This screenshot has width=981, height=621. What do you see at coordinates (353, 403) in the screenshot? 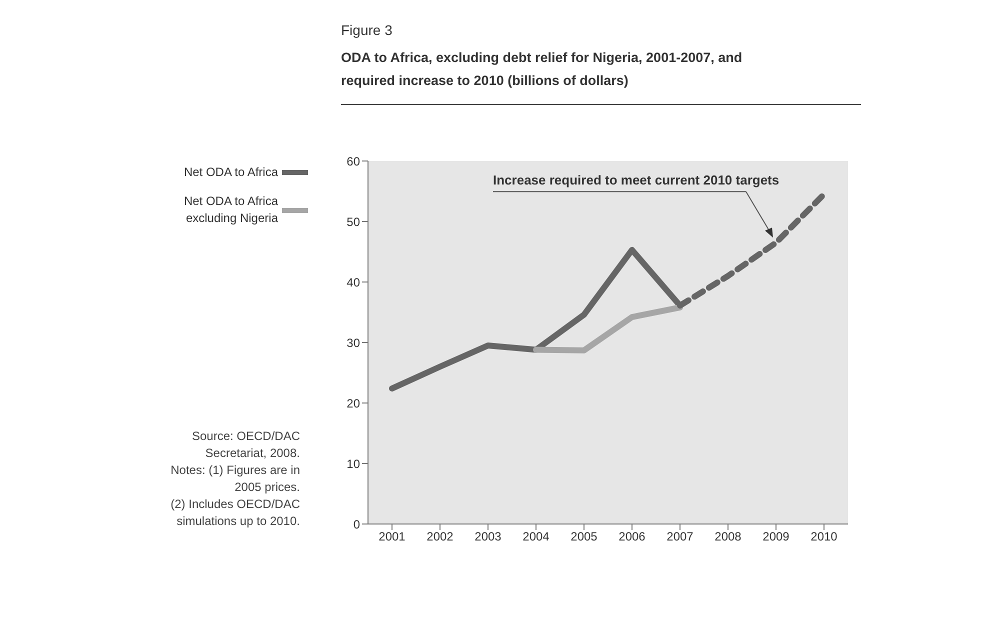
I see `y-tick-label: 20` at bounding box center [353, 403].